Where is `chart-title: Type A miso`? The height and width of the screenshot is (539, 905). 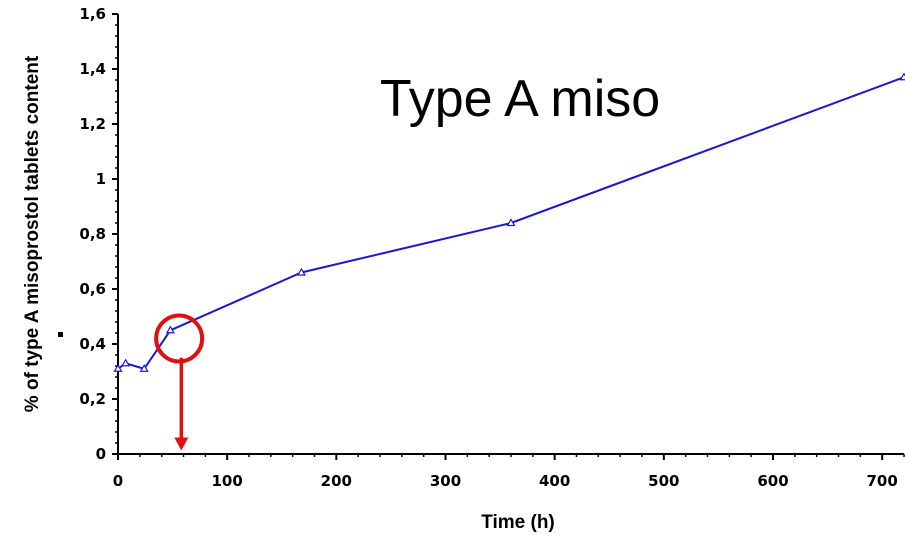
chart-title: Type A miso is located at coordinates (520, 99).